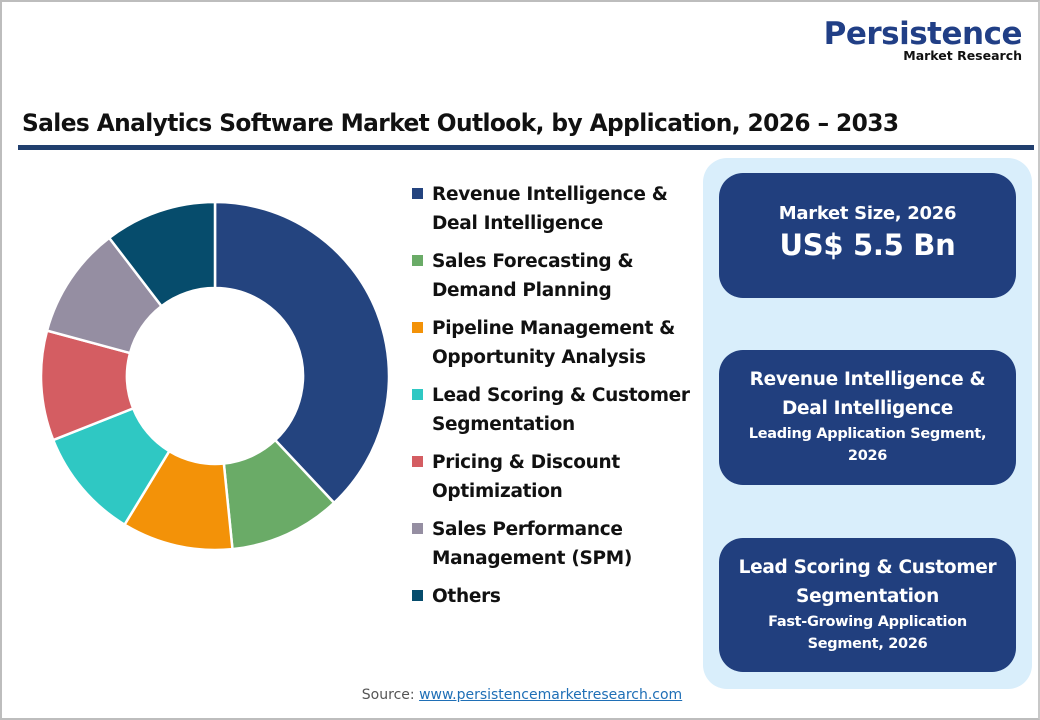  Describe the element at coordinates (867, 596) in the screenshot. I see `fastest-segment-name-line2: Segmentation` at that location.